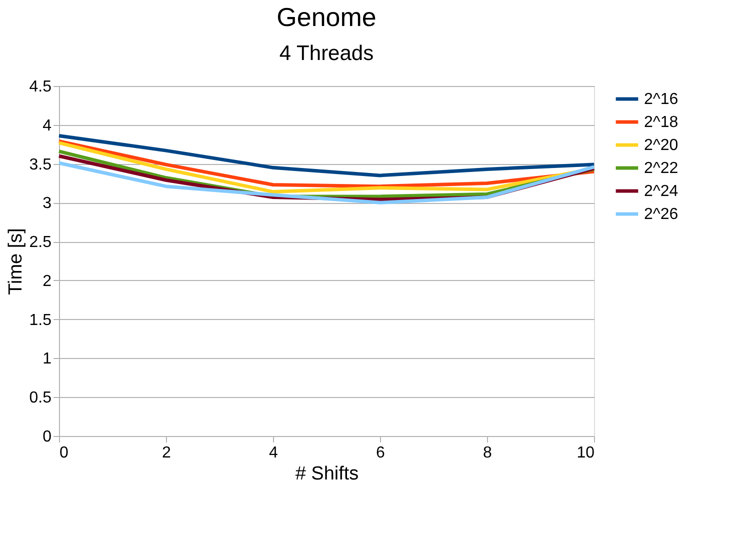 The width and height of the screenshot is (755, 555). I want to click on y-axis-title: Time [s], so click(15, 261).